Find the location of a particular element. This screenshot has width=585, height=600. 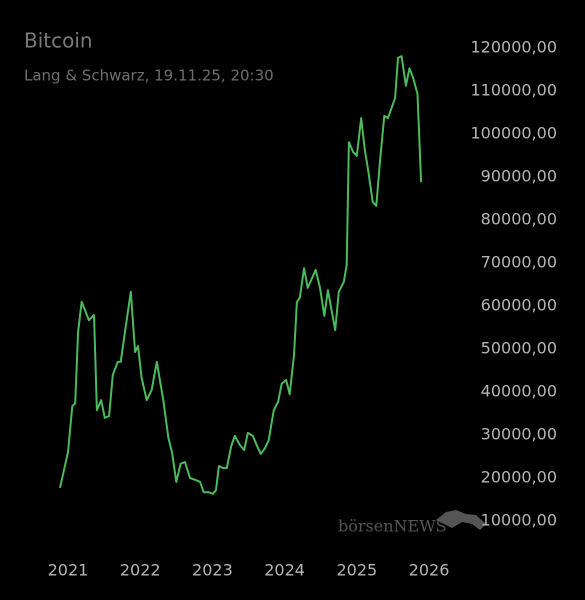

x-tick-label: 2023 is located at coordinates (212, 570).